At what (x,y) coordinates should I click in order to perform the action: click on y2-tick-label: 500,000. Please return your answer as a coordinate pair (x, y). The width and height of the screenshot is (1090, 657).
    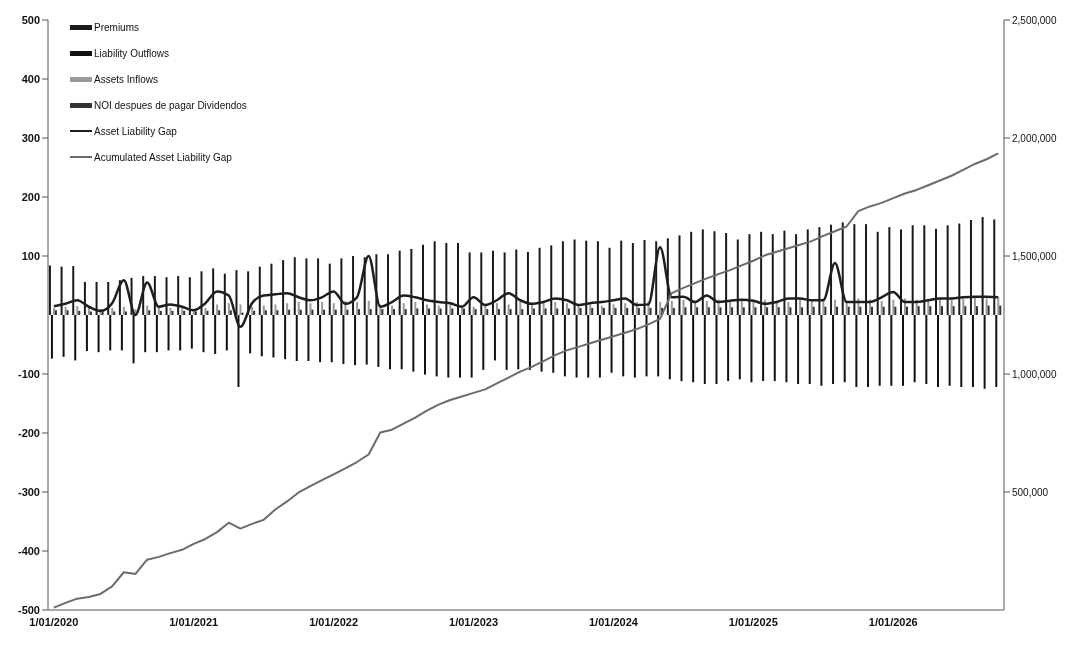
    Looking at the image, I should click on (1030, 492).